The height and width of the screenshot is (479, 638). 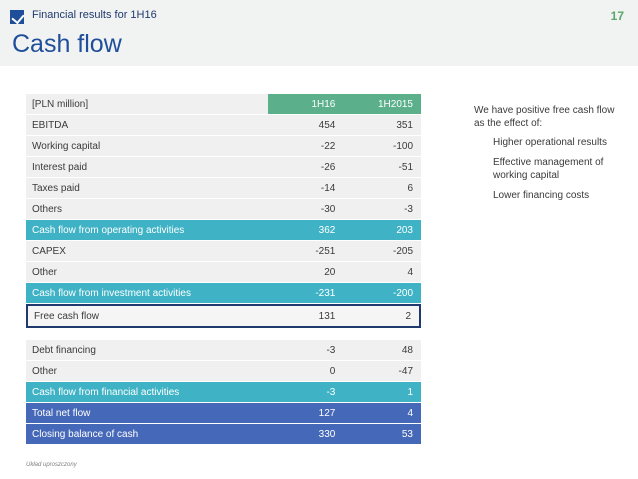 I want to click on table-header-row: [PLN million] 1H16 1H2015, so click(x=223, y=104).